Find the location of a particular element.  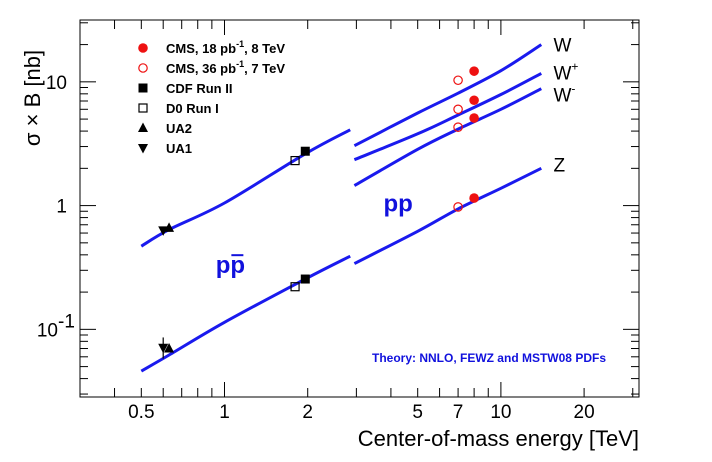

x-tick-label: 0.5 is located at coordinates (141, 412).